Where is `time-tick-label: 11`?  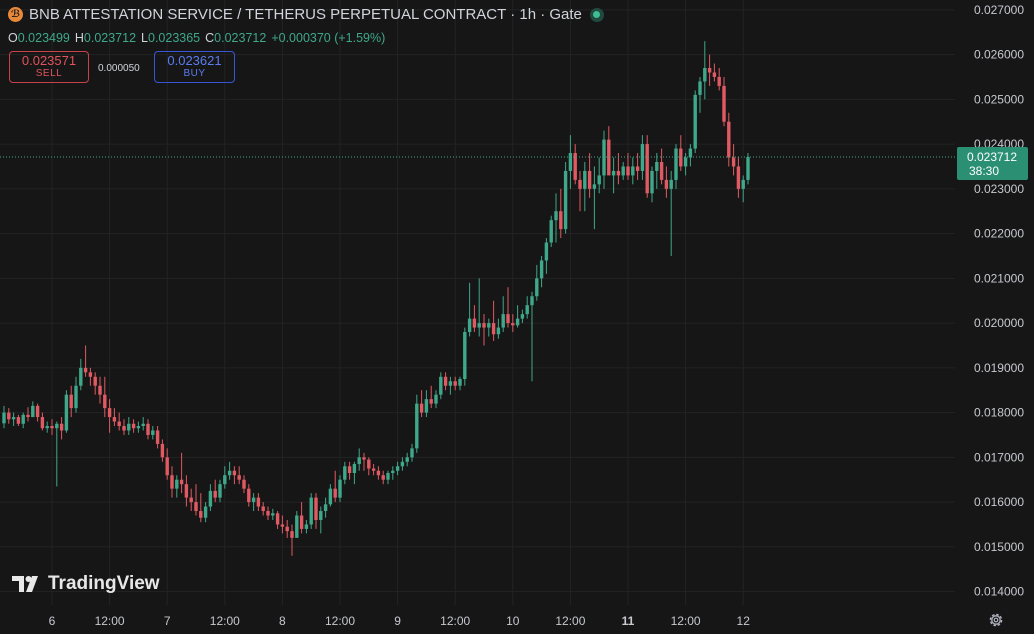 time-tick-label: 11 is located at coordinates (628, 621).